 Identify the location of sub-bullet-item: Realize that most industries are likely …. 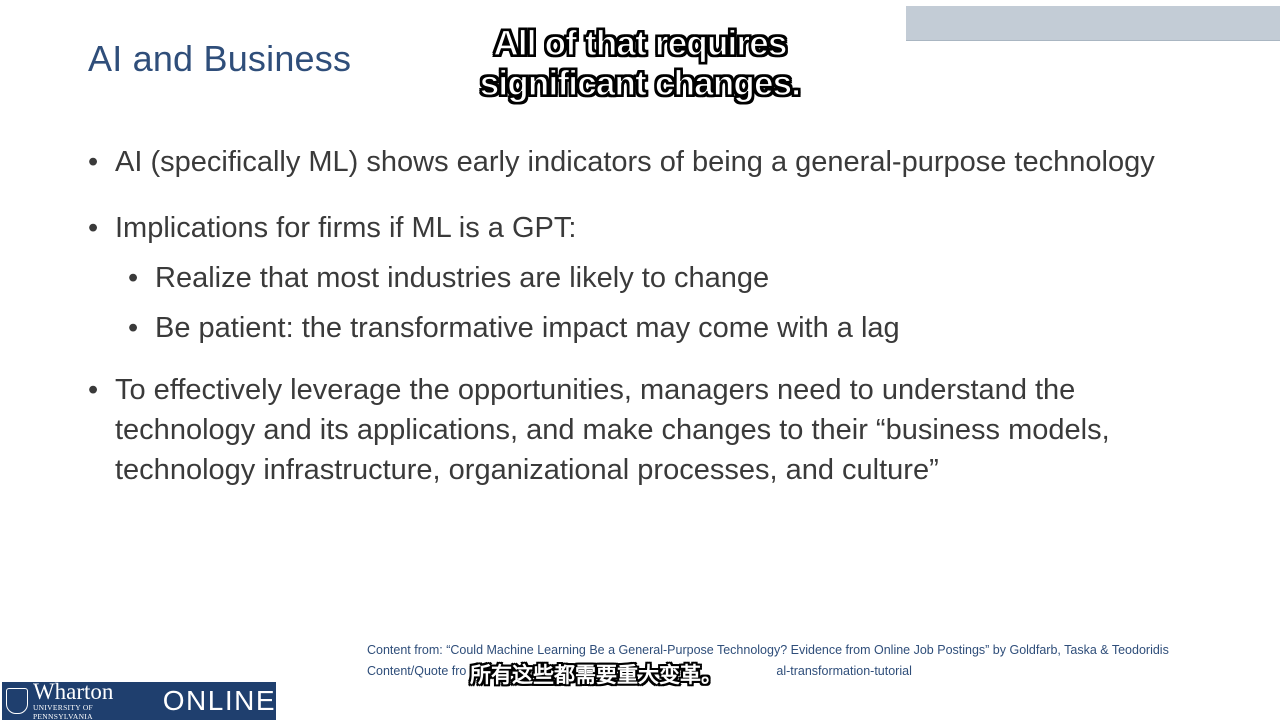
(660, 278).